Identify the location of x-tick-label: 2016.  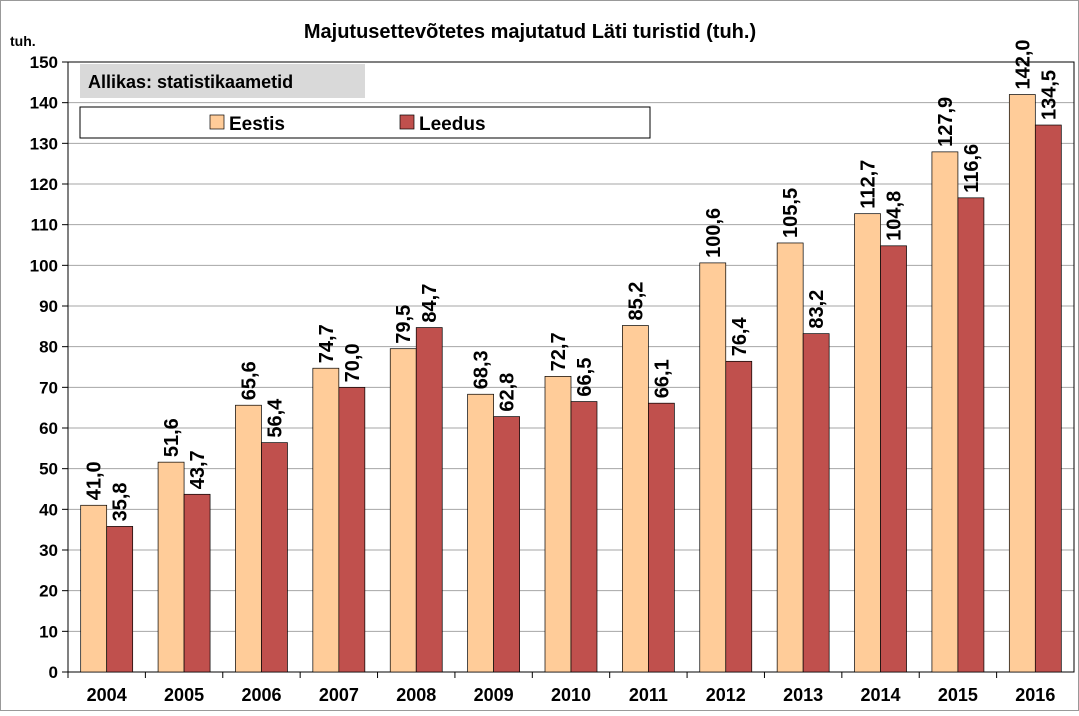
(1035, 695).